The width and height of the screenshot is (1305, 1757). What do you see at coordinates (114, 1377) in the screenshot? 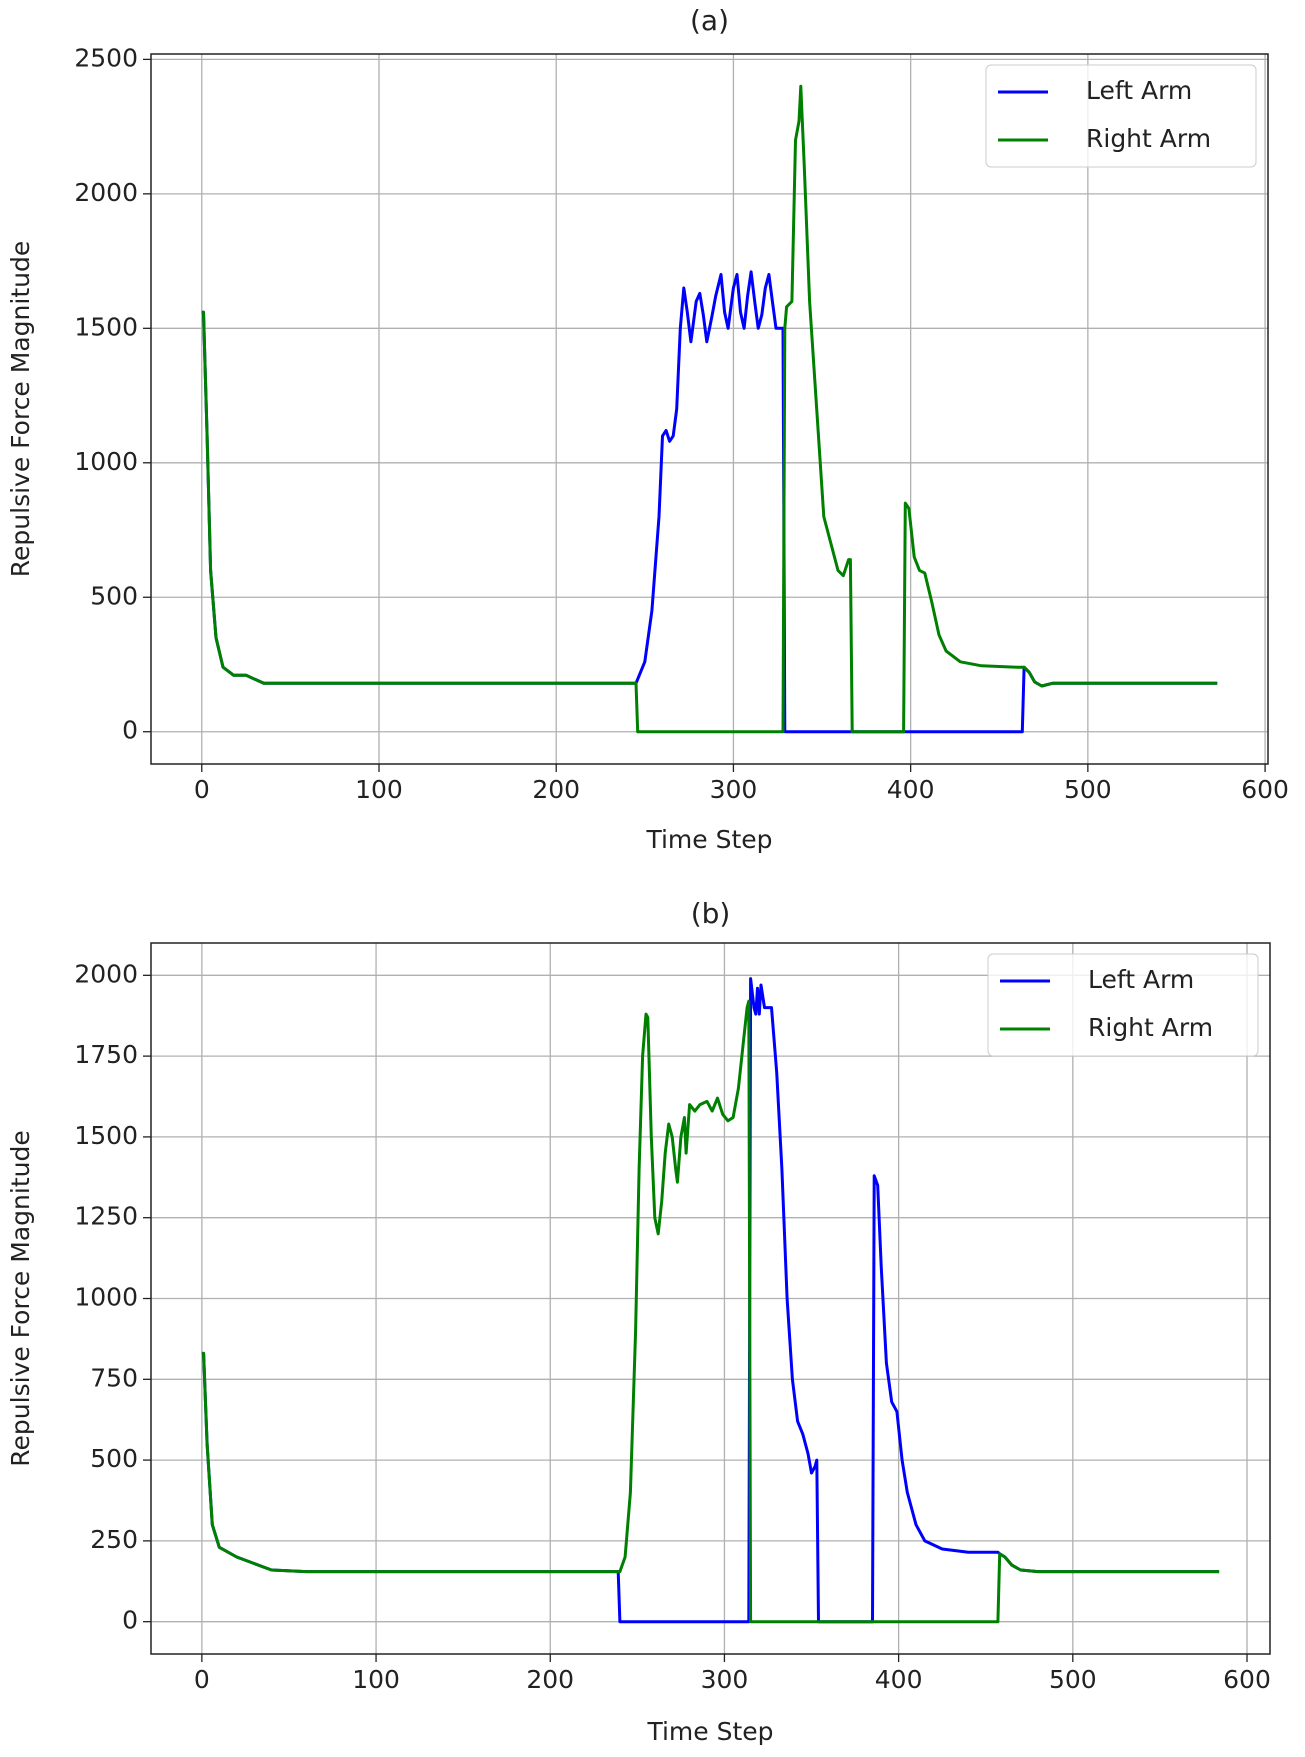
I see `y-tick-label: 750` at bounding box center [114, 1377].